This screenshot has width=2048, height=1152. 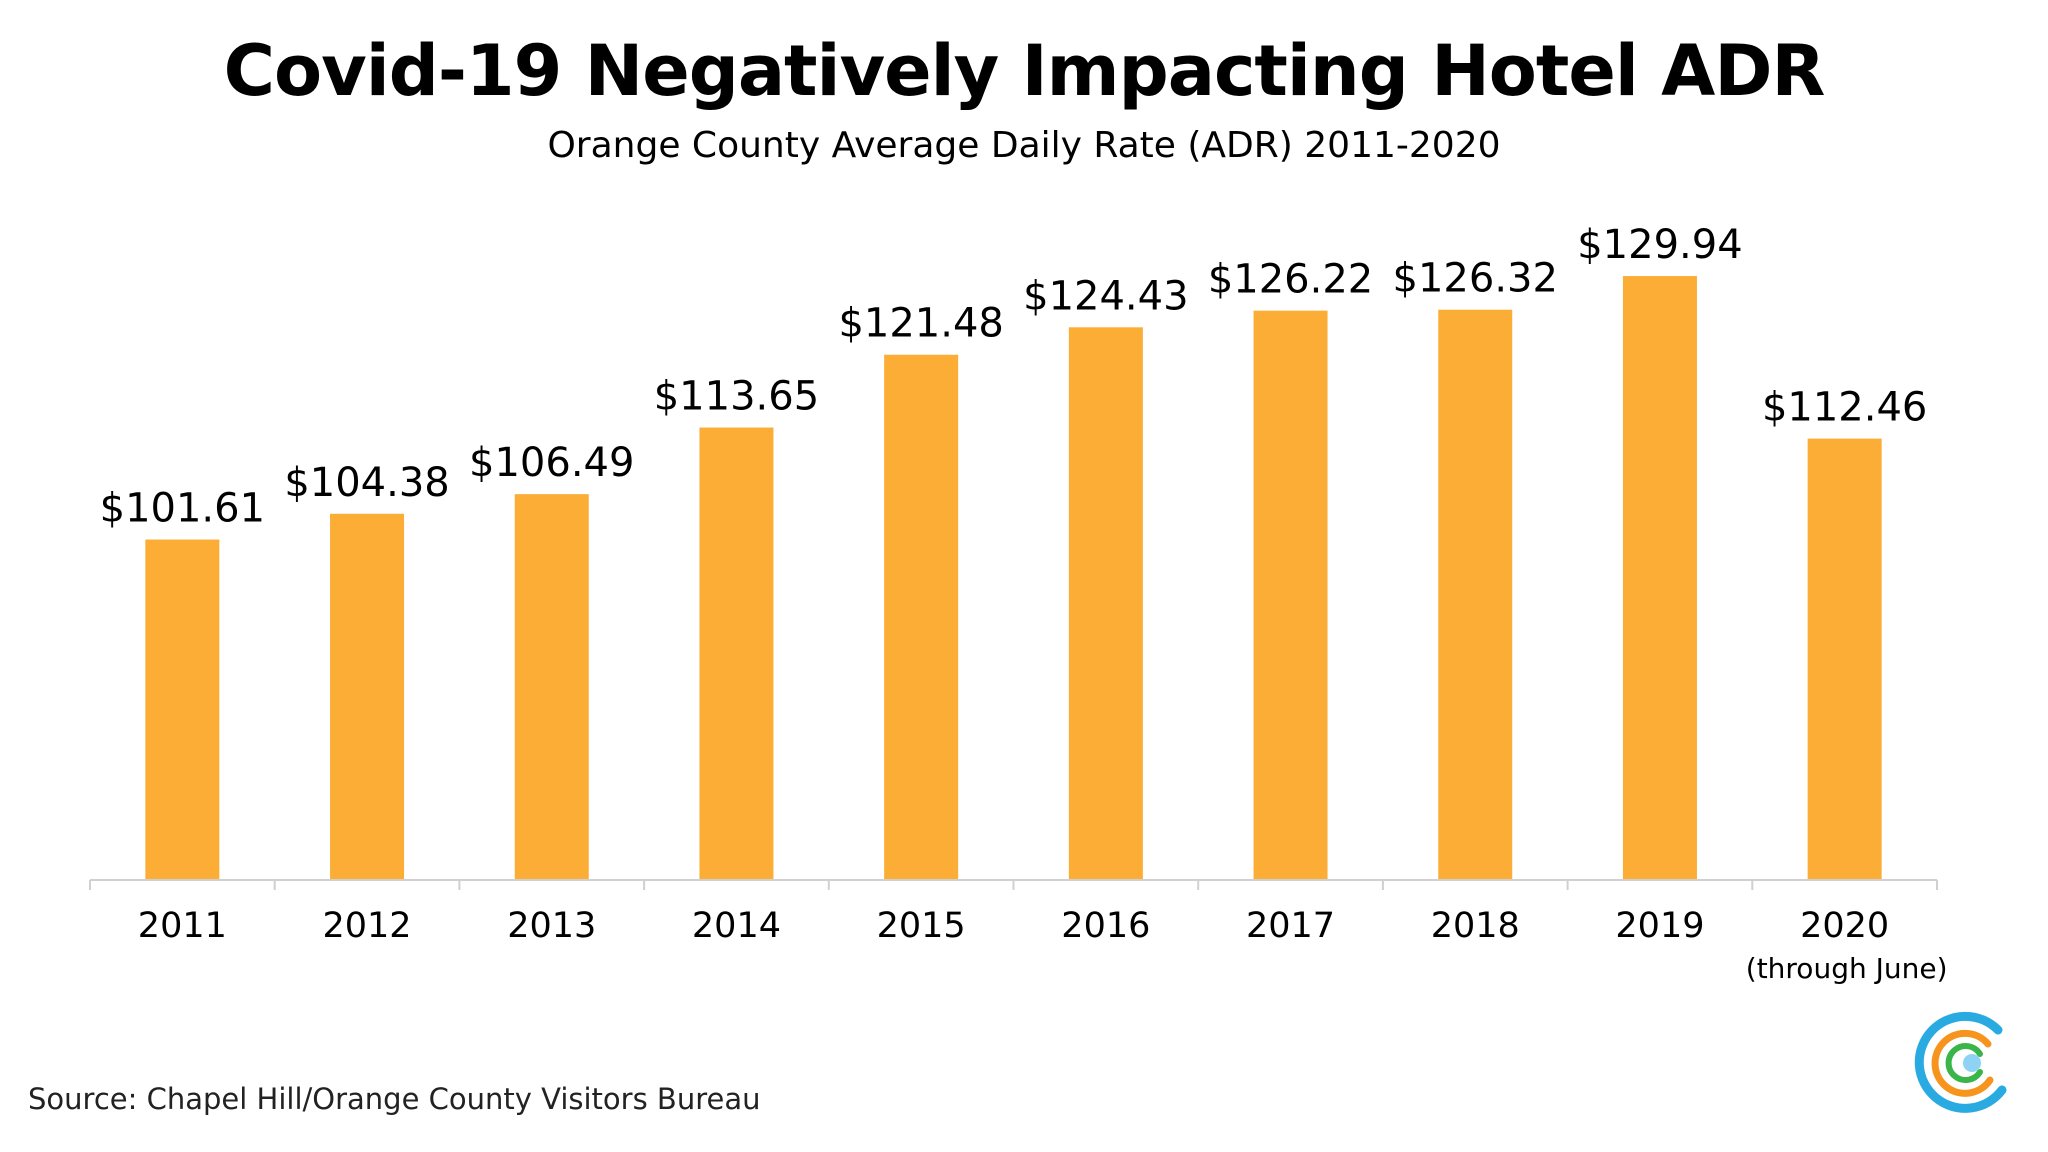 I want to click on bar-2017, so click(x=1290, y=595).